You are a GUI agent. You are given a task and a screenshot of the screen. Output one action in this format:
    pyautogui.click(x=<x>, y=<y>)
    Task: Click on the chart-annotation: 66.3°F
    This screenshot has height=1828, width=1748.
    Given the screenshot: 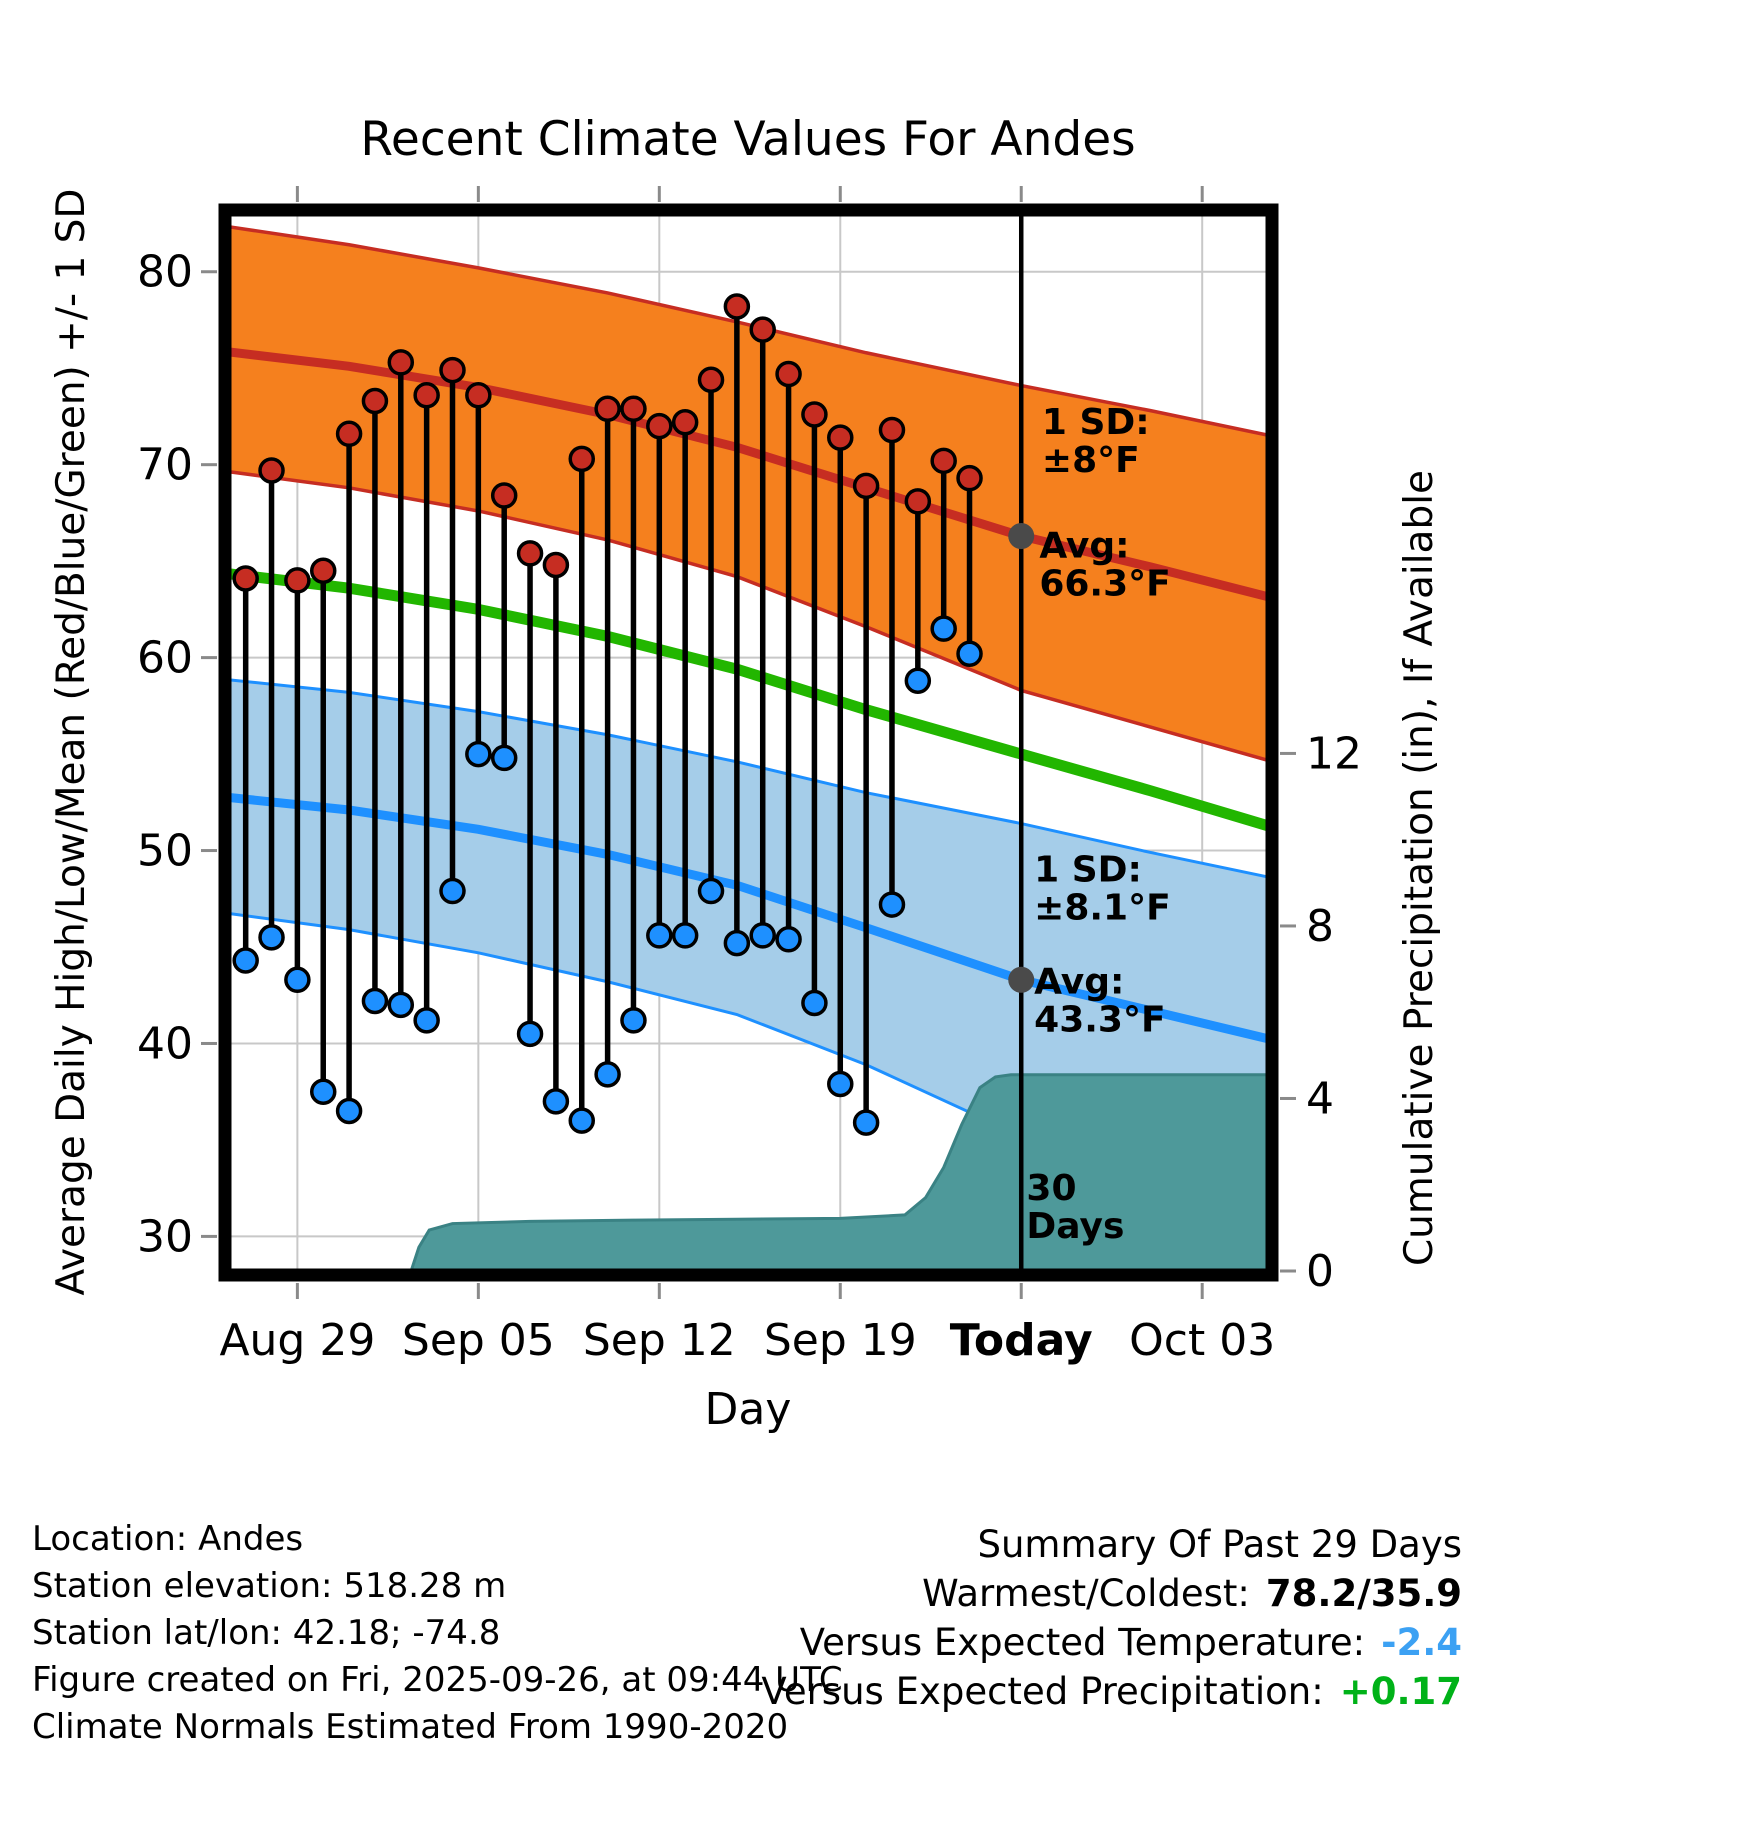 What is the action you would take?
    pyautogui.click(x=1104, y=583)
    